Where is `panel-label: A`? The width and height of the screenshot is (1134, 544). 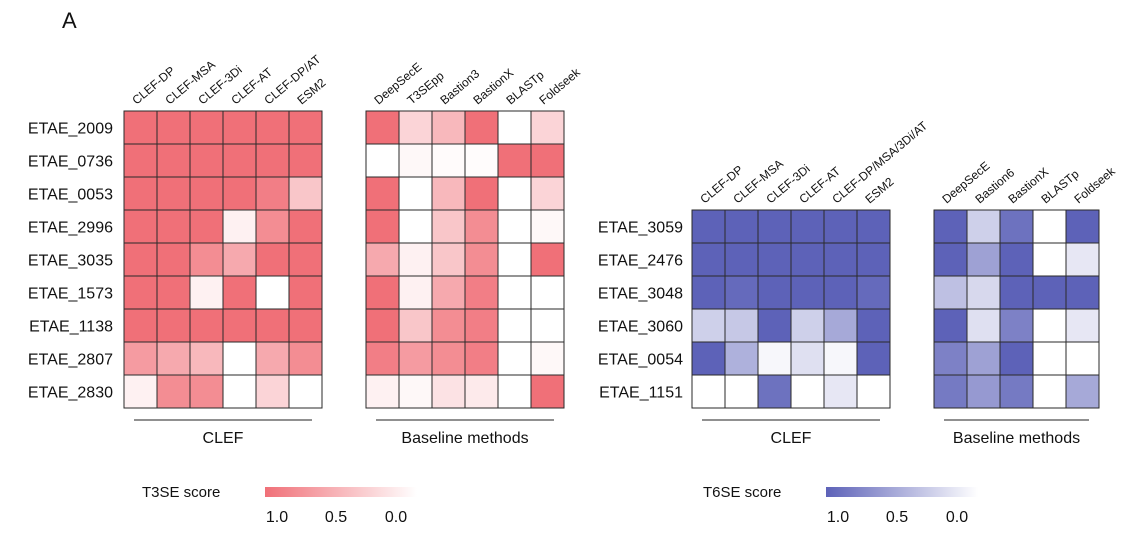
panel-label: A is located at coordinates (69, 20).